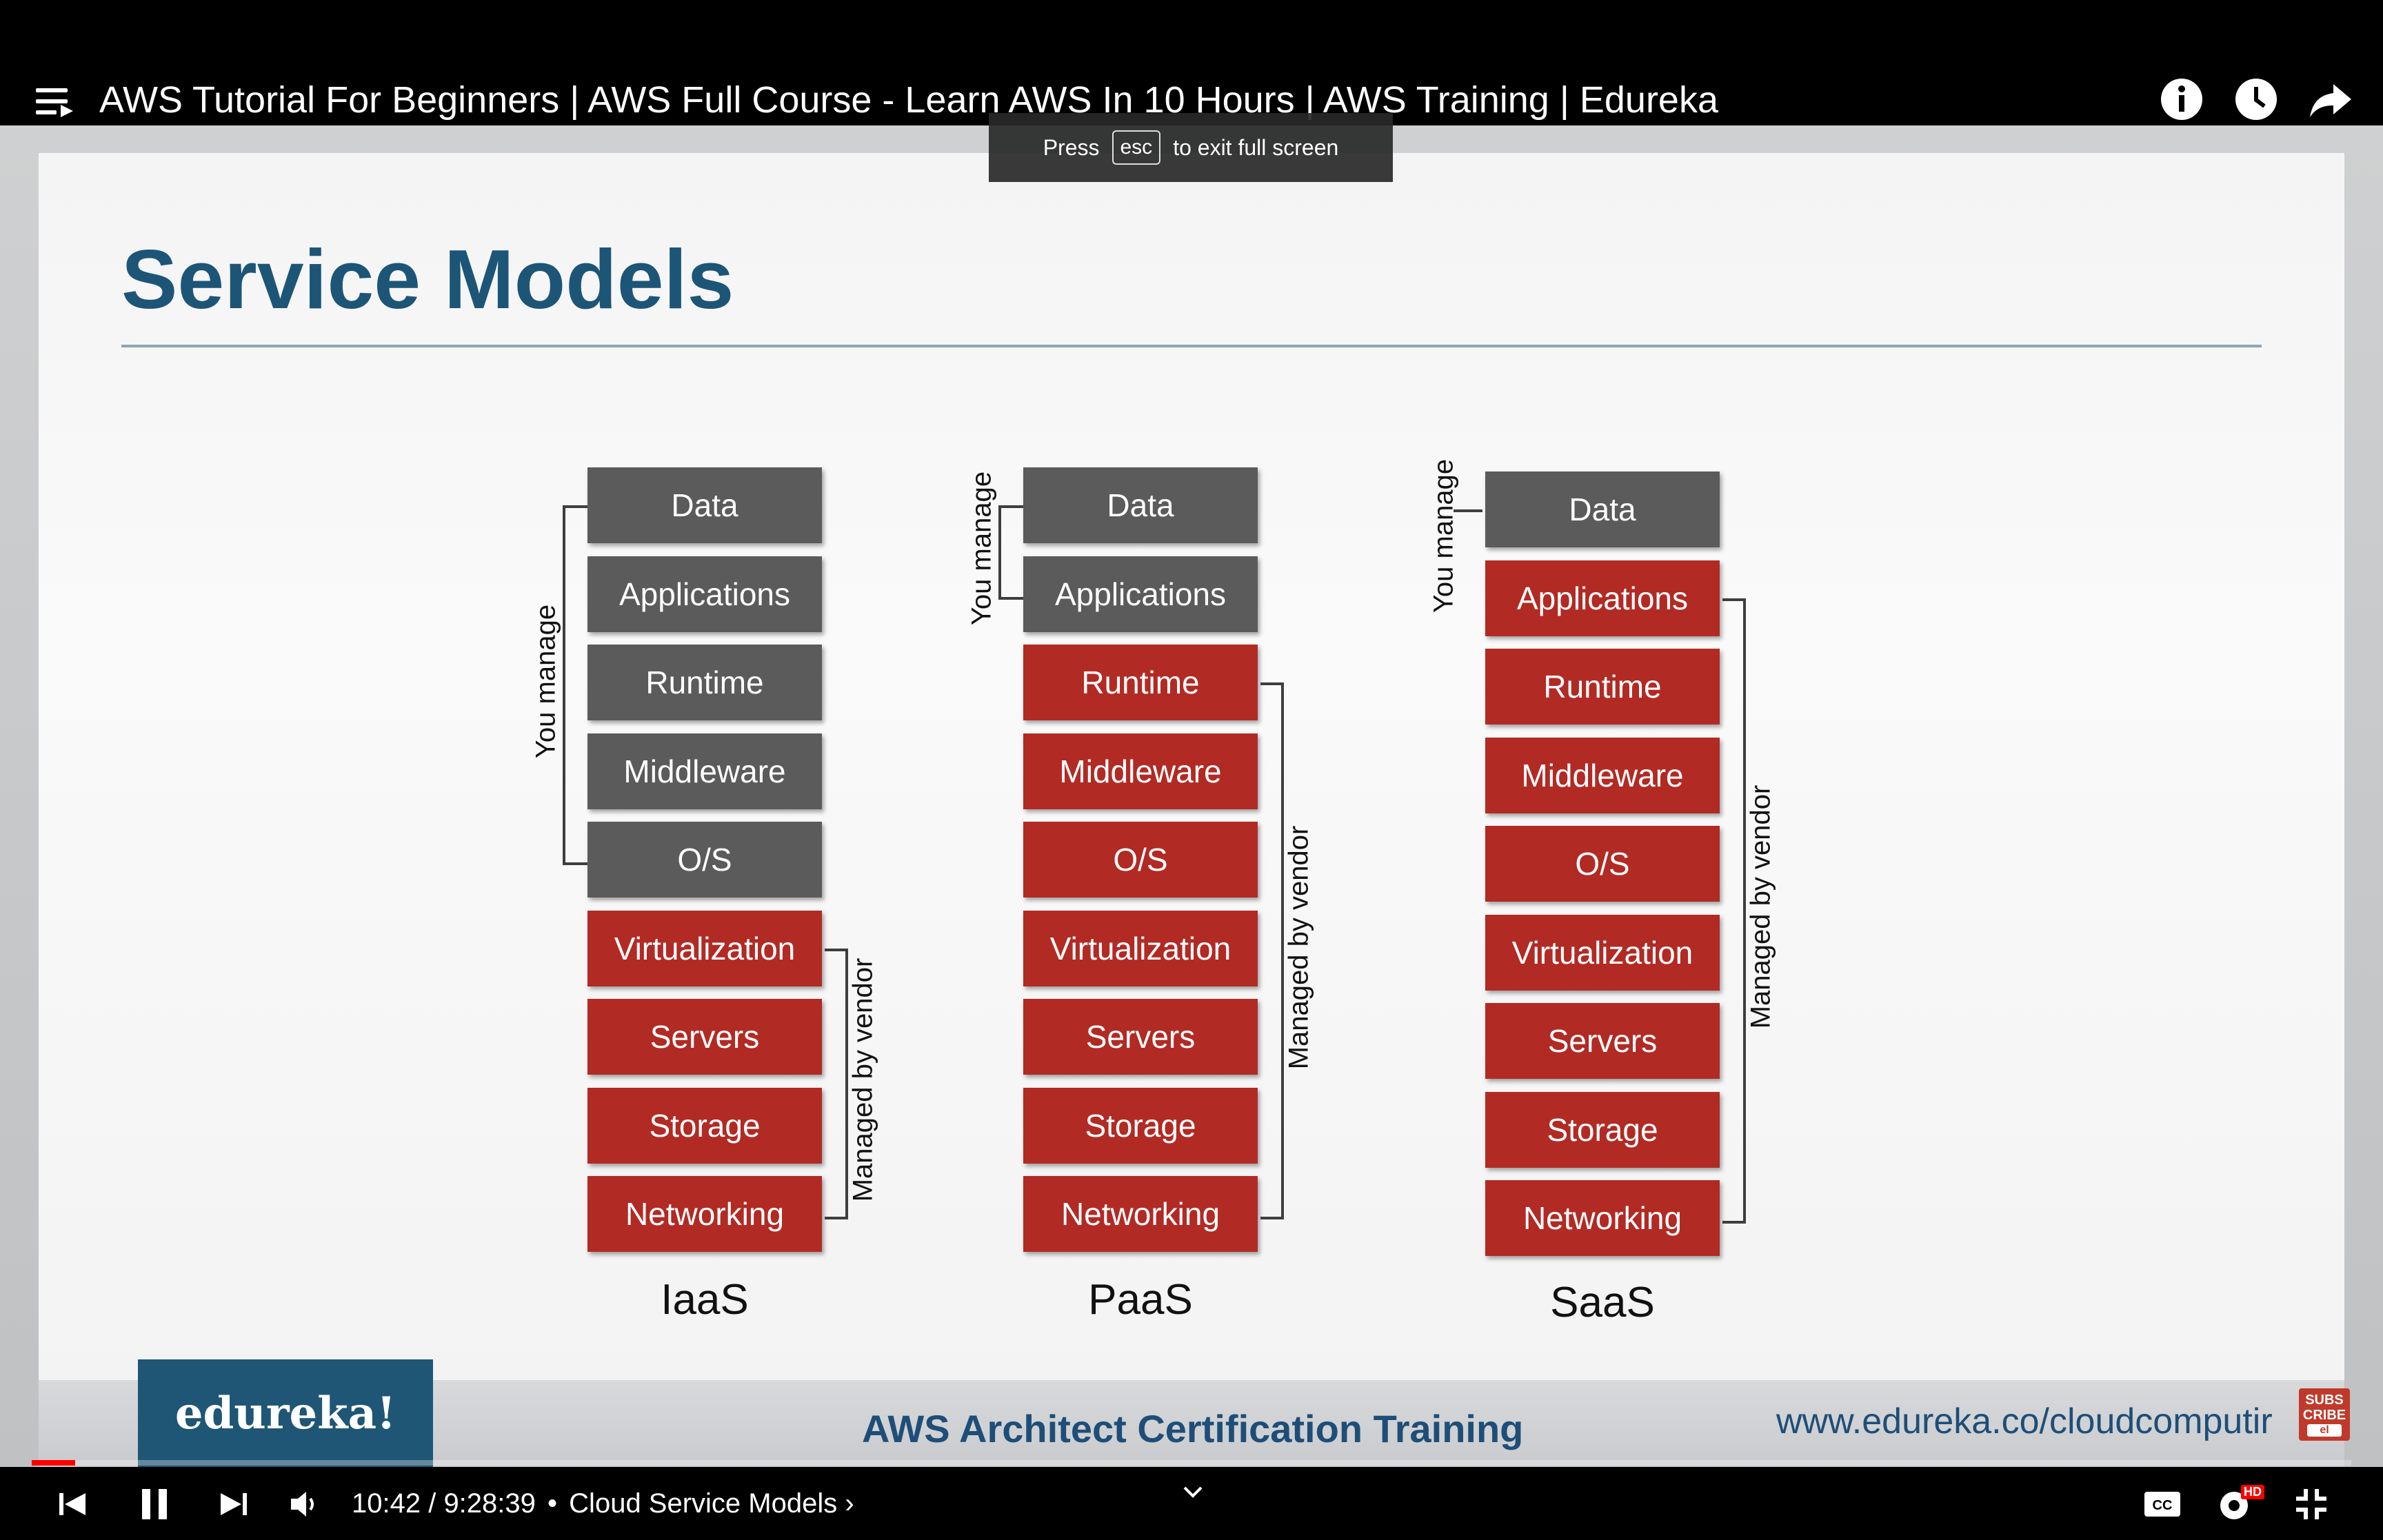  What do you see at coordinates (981, 549) in the screenshot?
I see `you-manage-label-paas: You manage` at bounding box center [981, 549].